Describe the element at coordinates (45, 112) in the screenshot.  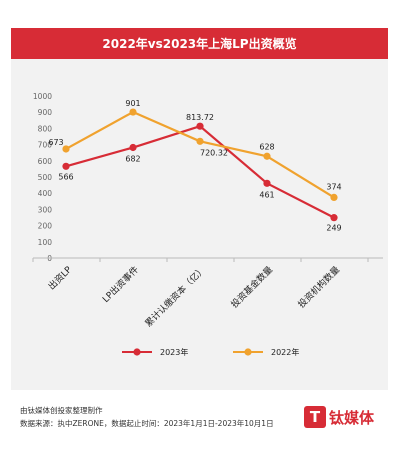
I see `y-tick-label: 900` at that location.